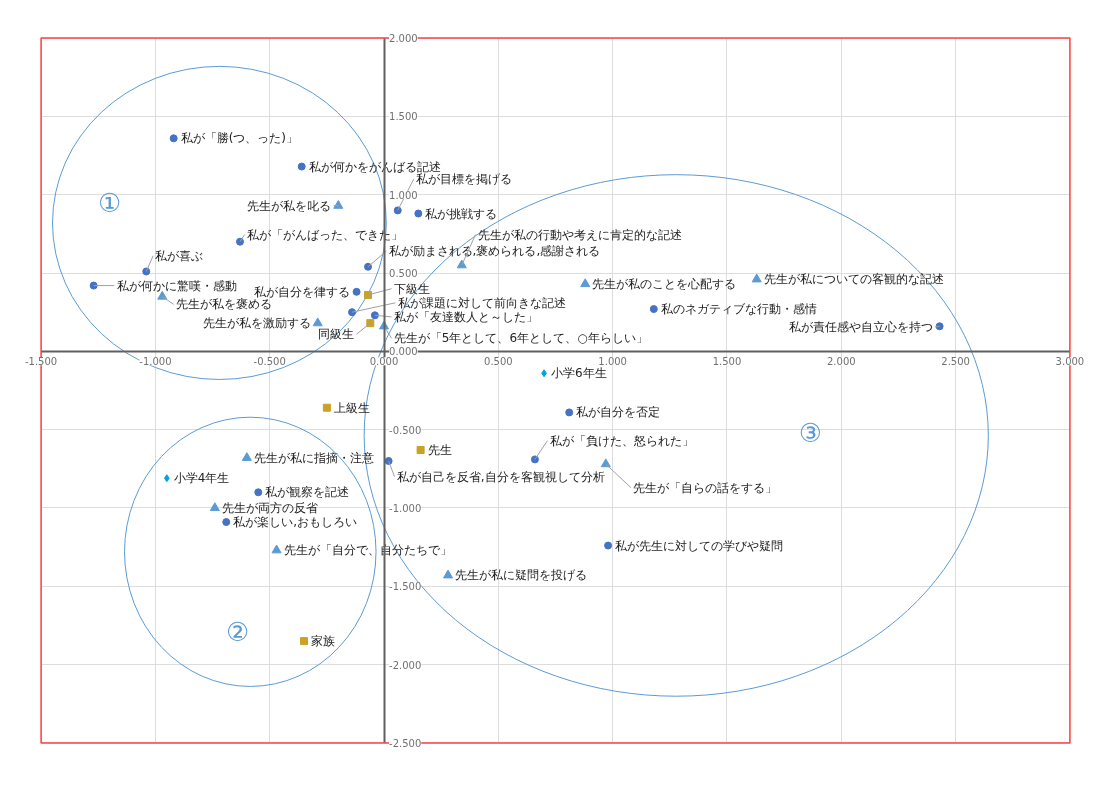 This screenshot has width=1115, height=785. I want to click on y-tick-label: 1.000, so click(403, 195).